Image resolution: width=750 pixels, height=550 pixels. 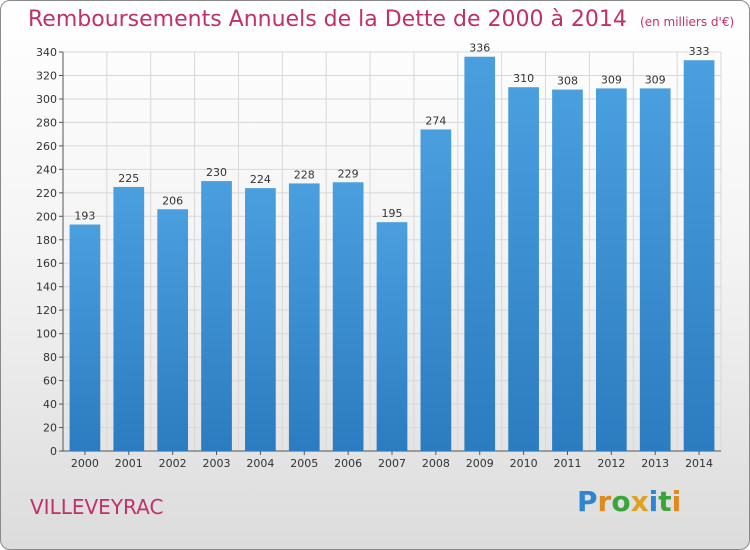 What do you see at coordinates (260, 463) in the screenshot?
I see `x-tick-label-2004: 2004` at bounding box center [260, 463].